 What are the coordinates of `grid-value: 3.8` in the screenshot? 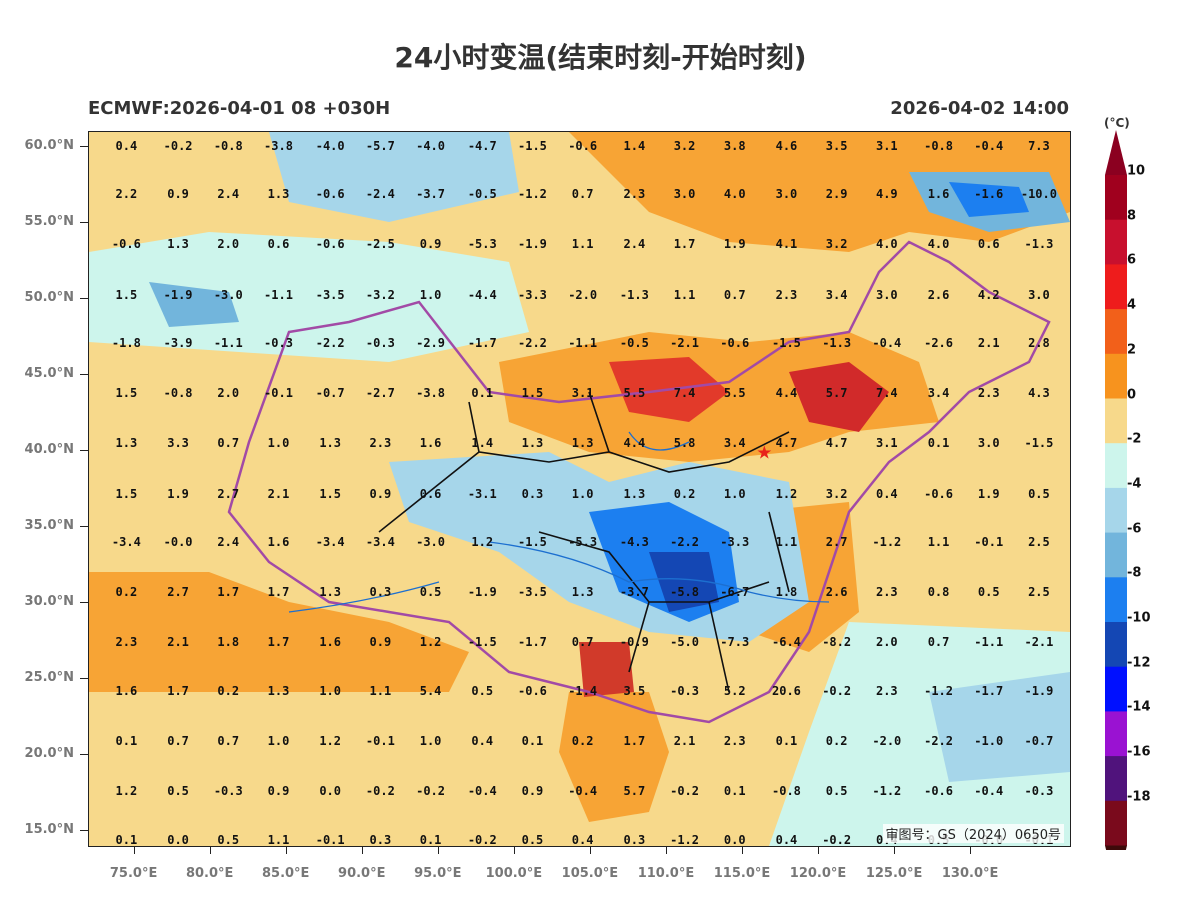 It's located at (734, 145).